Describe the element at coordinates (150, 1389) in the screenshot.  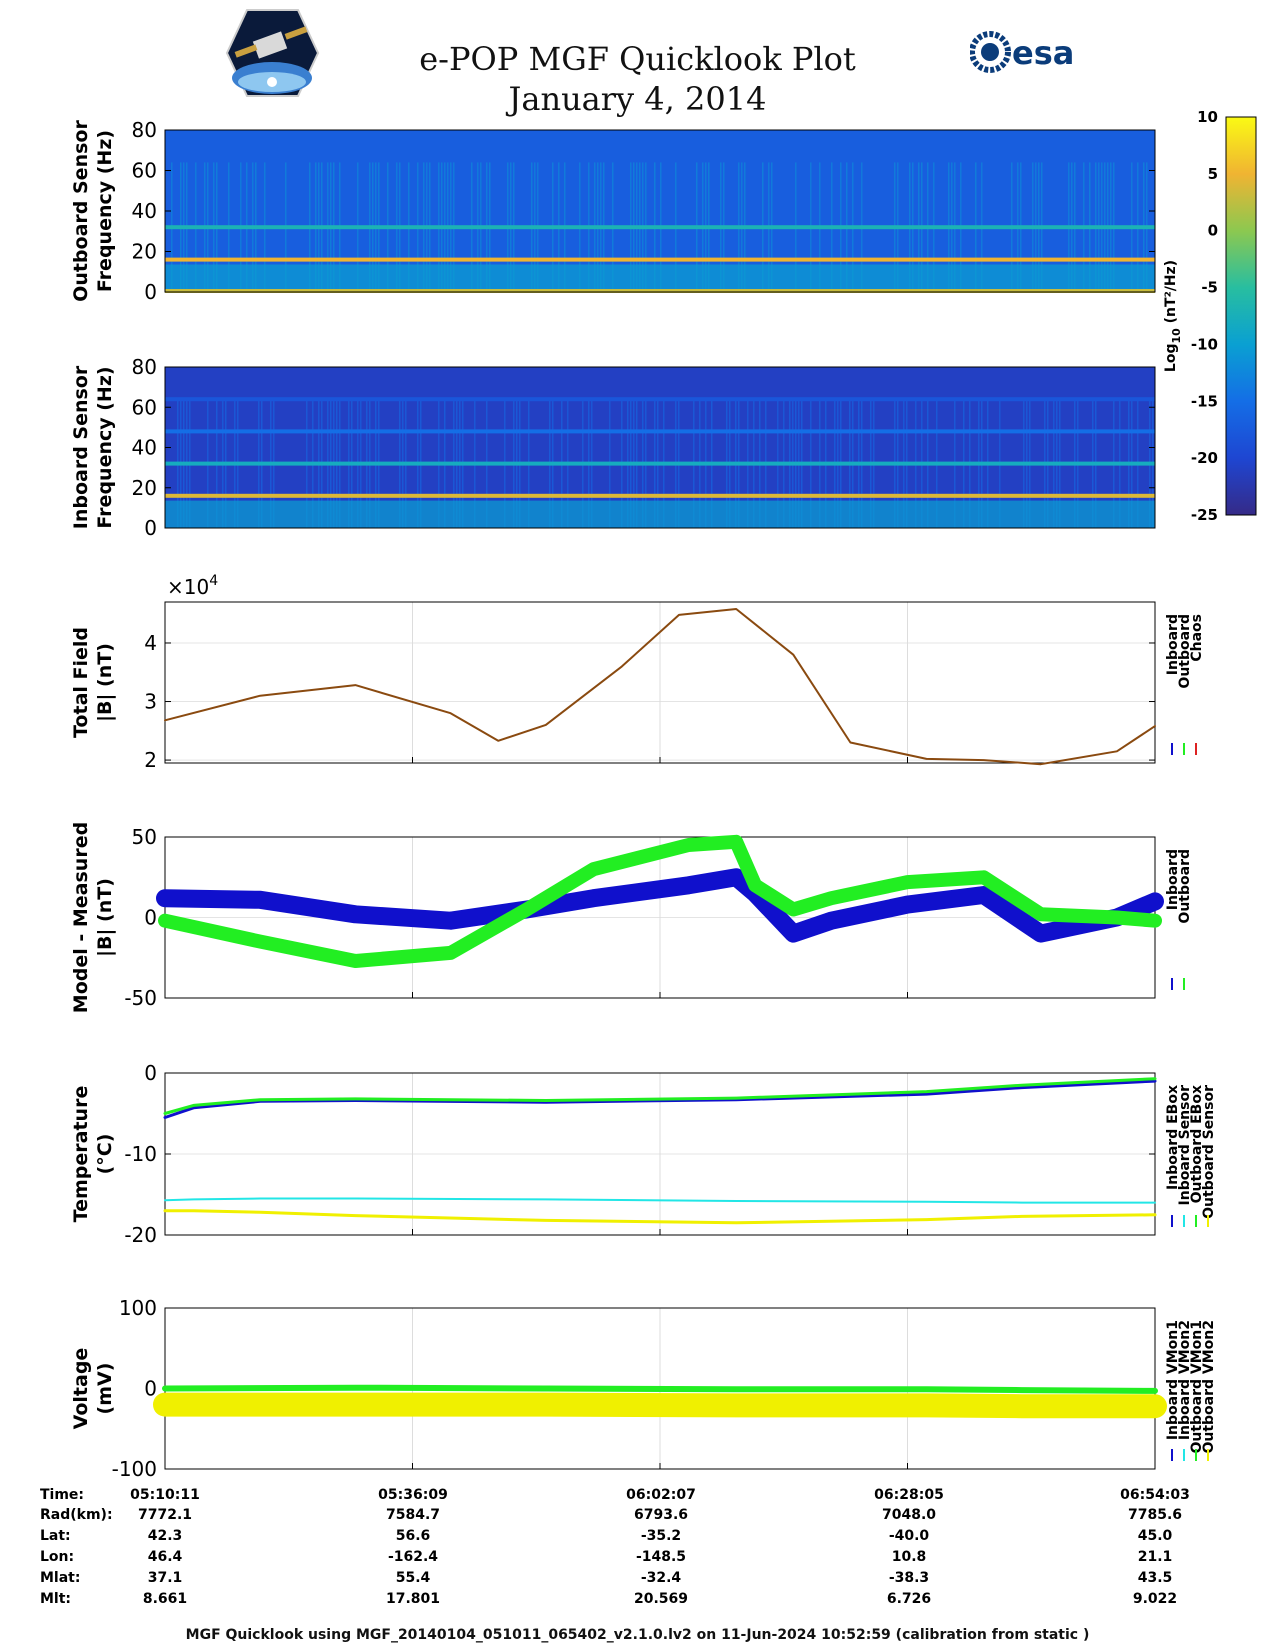
I see `ytick-label-5-1: 0` at that location.